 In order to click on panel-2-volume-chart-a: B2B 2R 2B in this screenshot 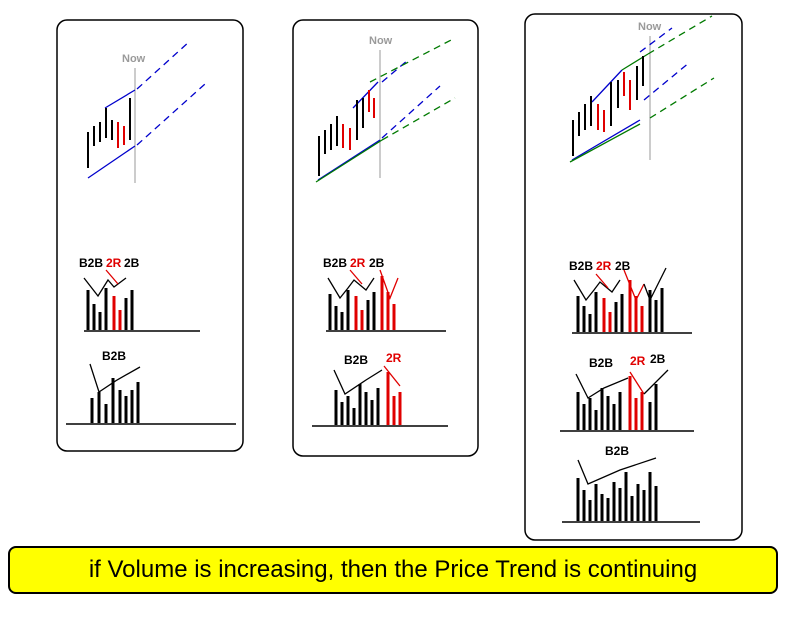, I will do `click(384, 294)`.